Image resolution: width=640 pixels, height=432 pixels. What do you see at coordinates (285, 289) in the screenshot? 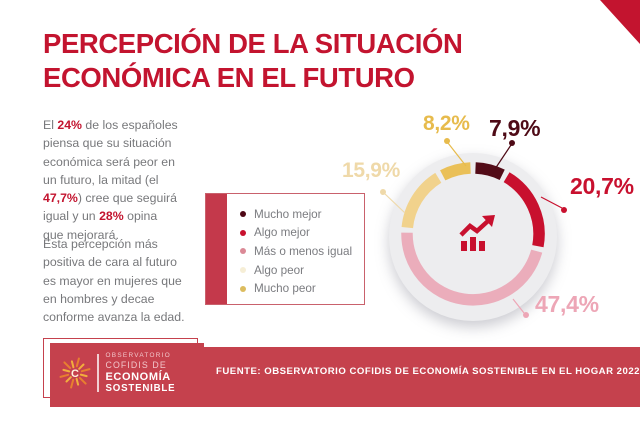
I see `legend-item-label: Mucho peor` at bounding box center [285, 289].